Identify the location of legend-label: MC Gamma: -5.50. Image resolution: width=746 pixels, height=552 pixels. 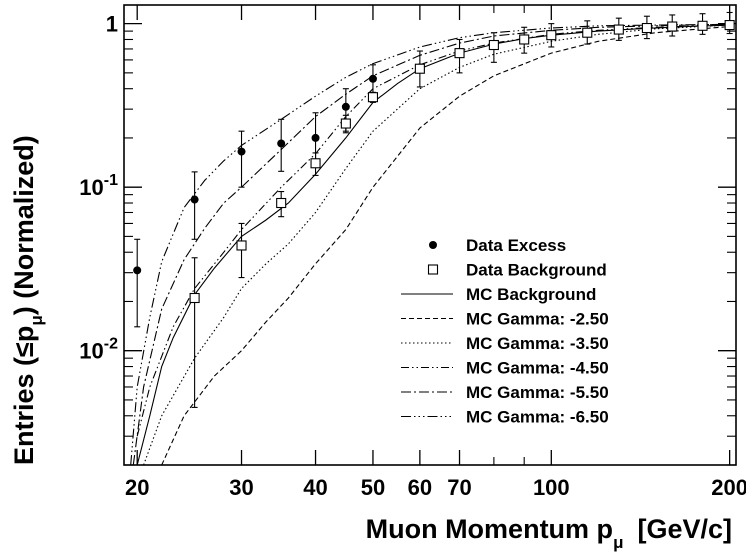
(537, 392).